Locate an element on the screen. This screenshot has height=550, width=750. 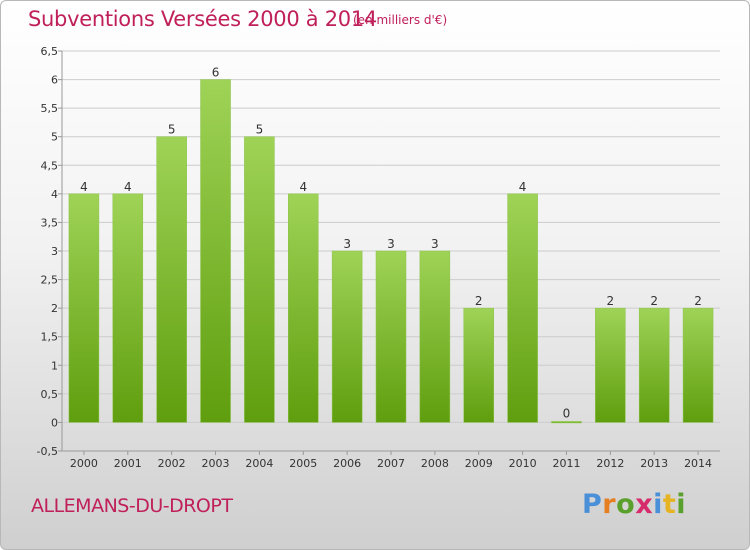
x-tick-label: 2000 is located at coordinates (84, 463).